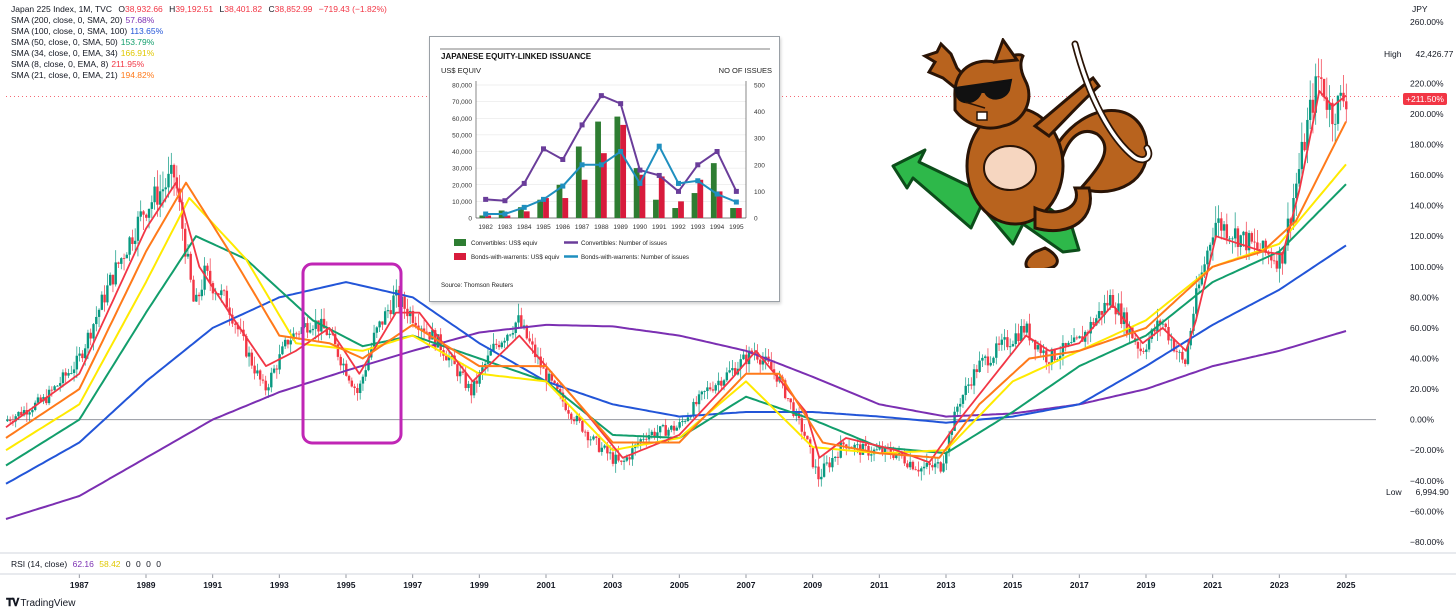 This screenshot has width=1456, height=615. Describe the element at coordinates (83, 42) in the screenshot. I see `indicator-sma-50: SMA (50, close, 0, SMA, 50) 153.79%` at that location.